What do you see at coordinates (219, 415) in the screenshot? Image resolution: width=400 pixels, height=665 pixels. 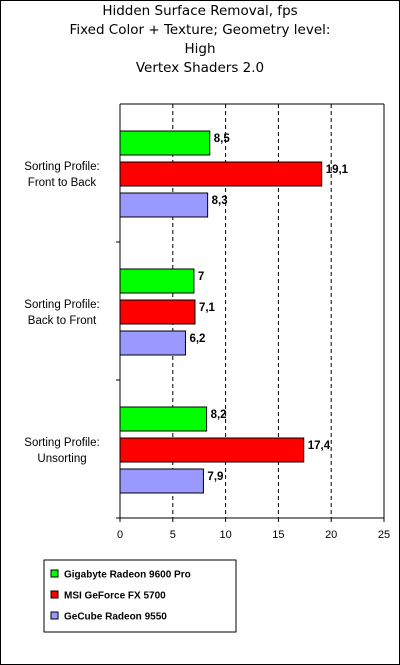 I see `data-label-series-1-category-3: 8,2` at bounding box center [219, 415].